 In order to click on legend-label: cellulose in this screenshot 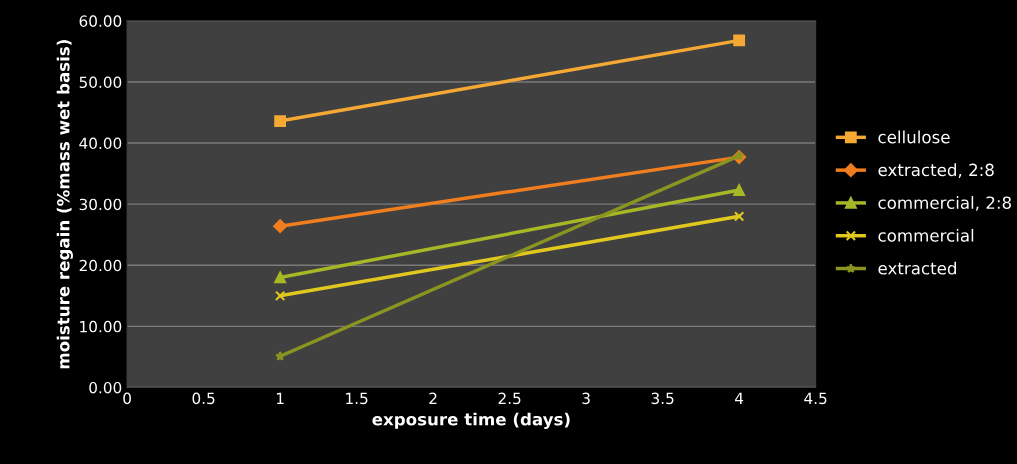, I will do `click(914, 137)`.